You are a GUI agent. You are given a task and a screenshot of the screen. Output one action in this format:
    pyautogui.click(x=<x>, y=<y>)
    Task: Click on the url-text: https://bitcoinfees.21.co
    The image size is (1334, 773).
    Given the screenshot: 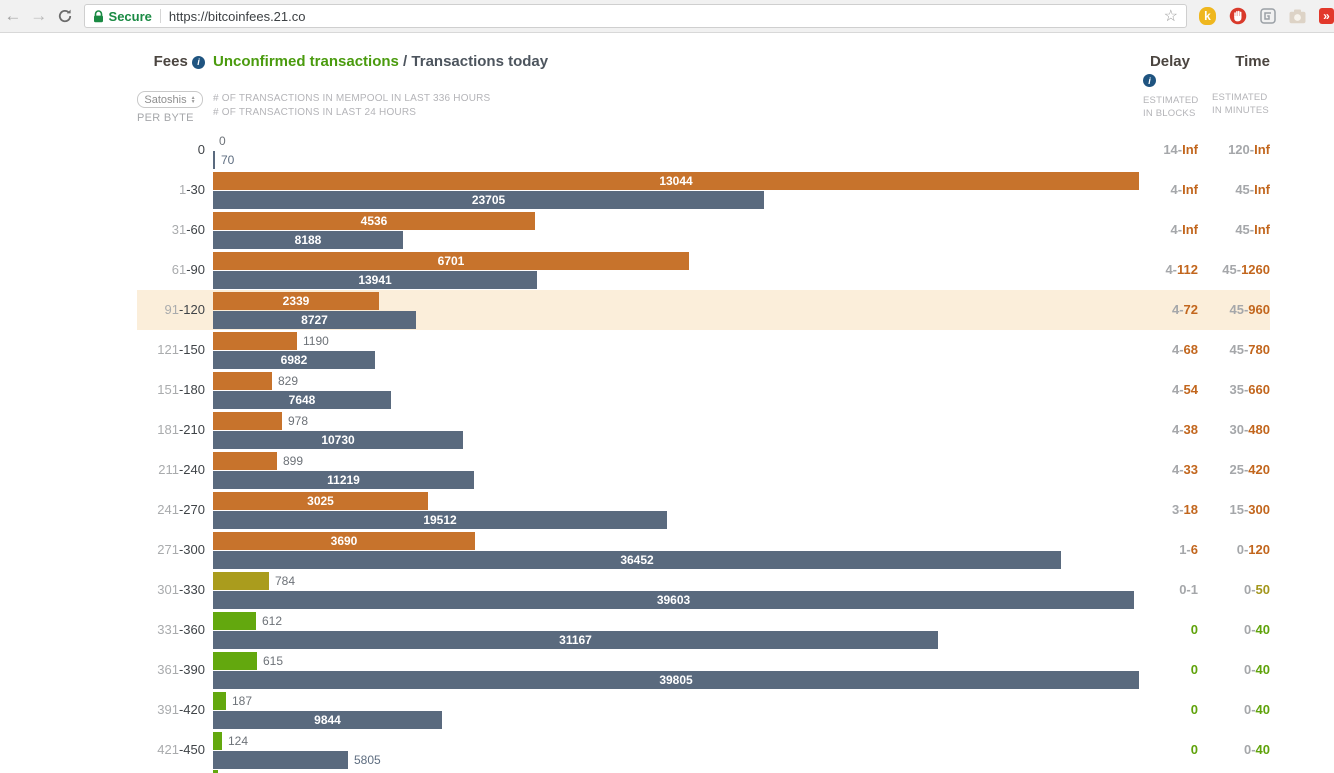 What is the action you would take?
    pyautogui.click(x=237, y=16)
    